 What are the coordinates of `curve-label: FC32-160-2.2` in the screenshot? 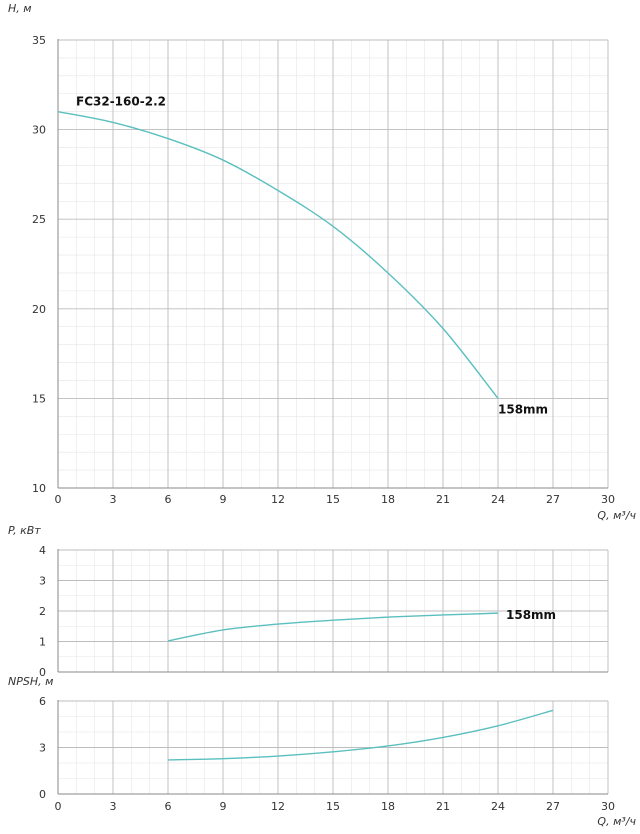 It's located at (121, 102).